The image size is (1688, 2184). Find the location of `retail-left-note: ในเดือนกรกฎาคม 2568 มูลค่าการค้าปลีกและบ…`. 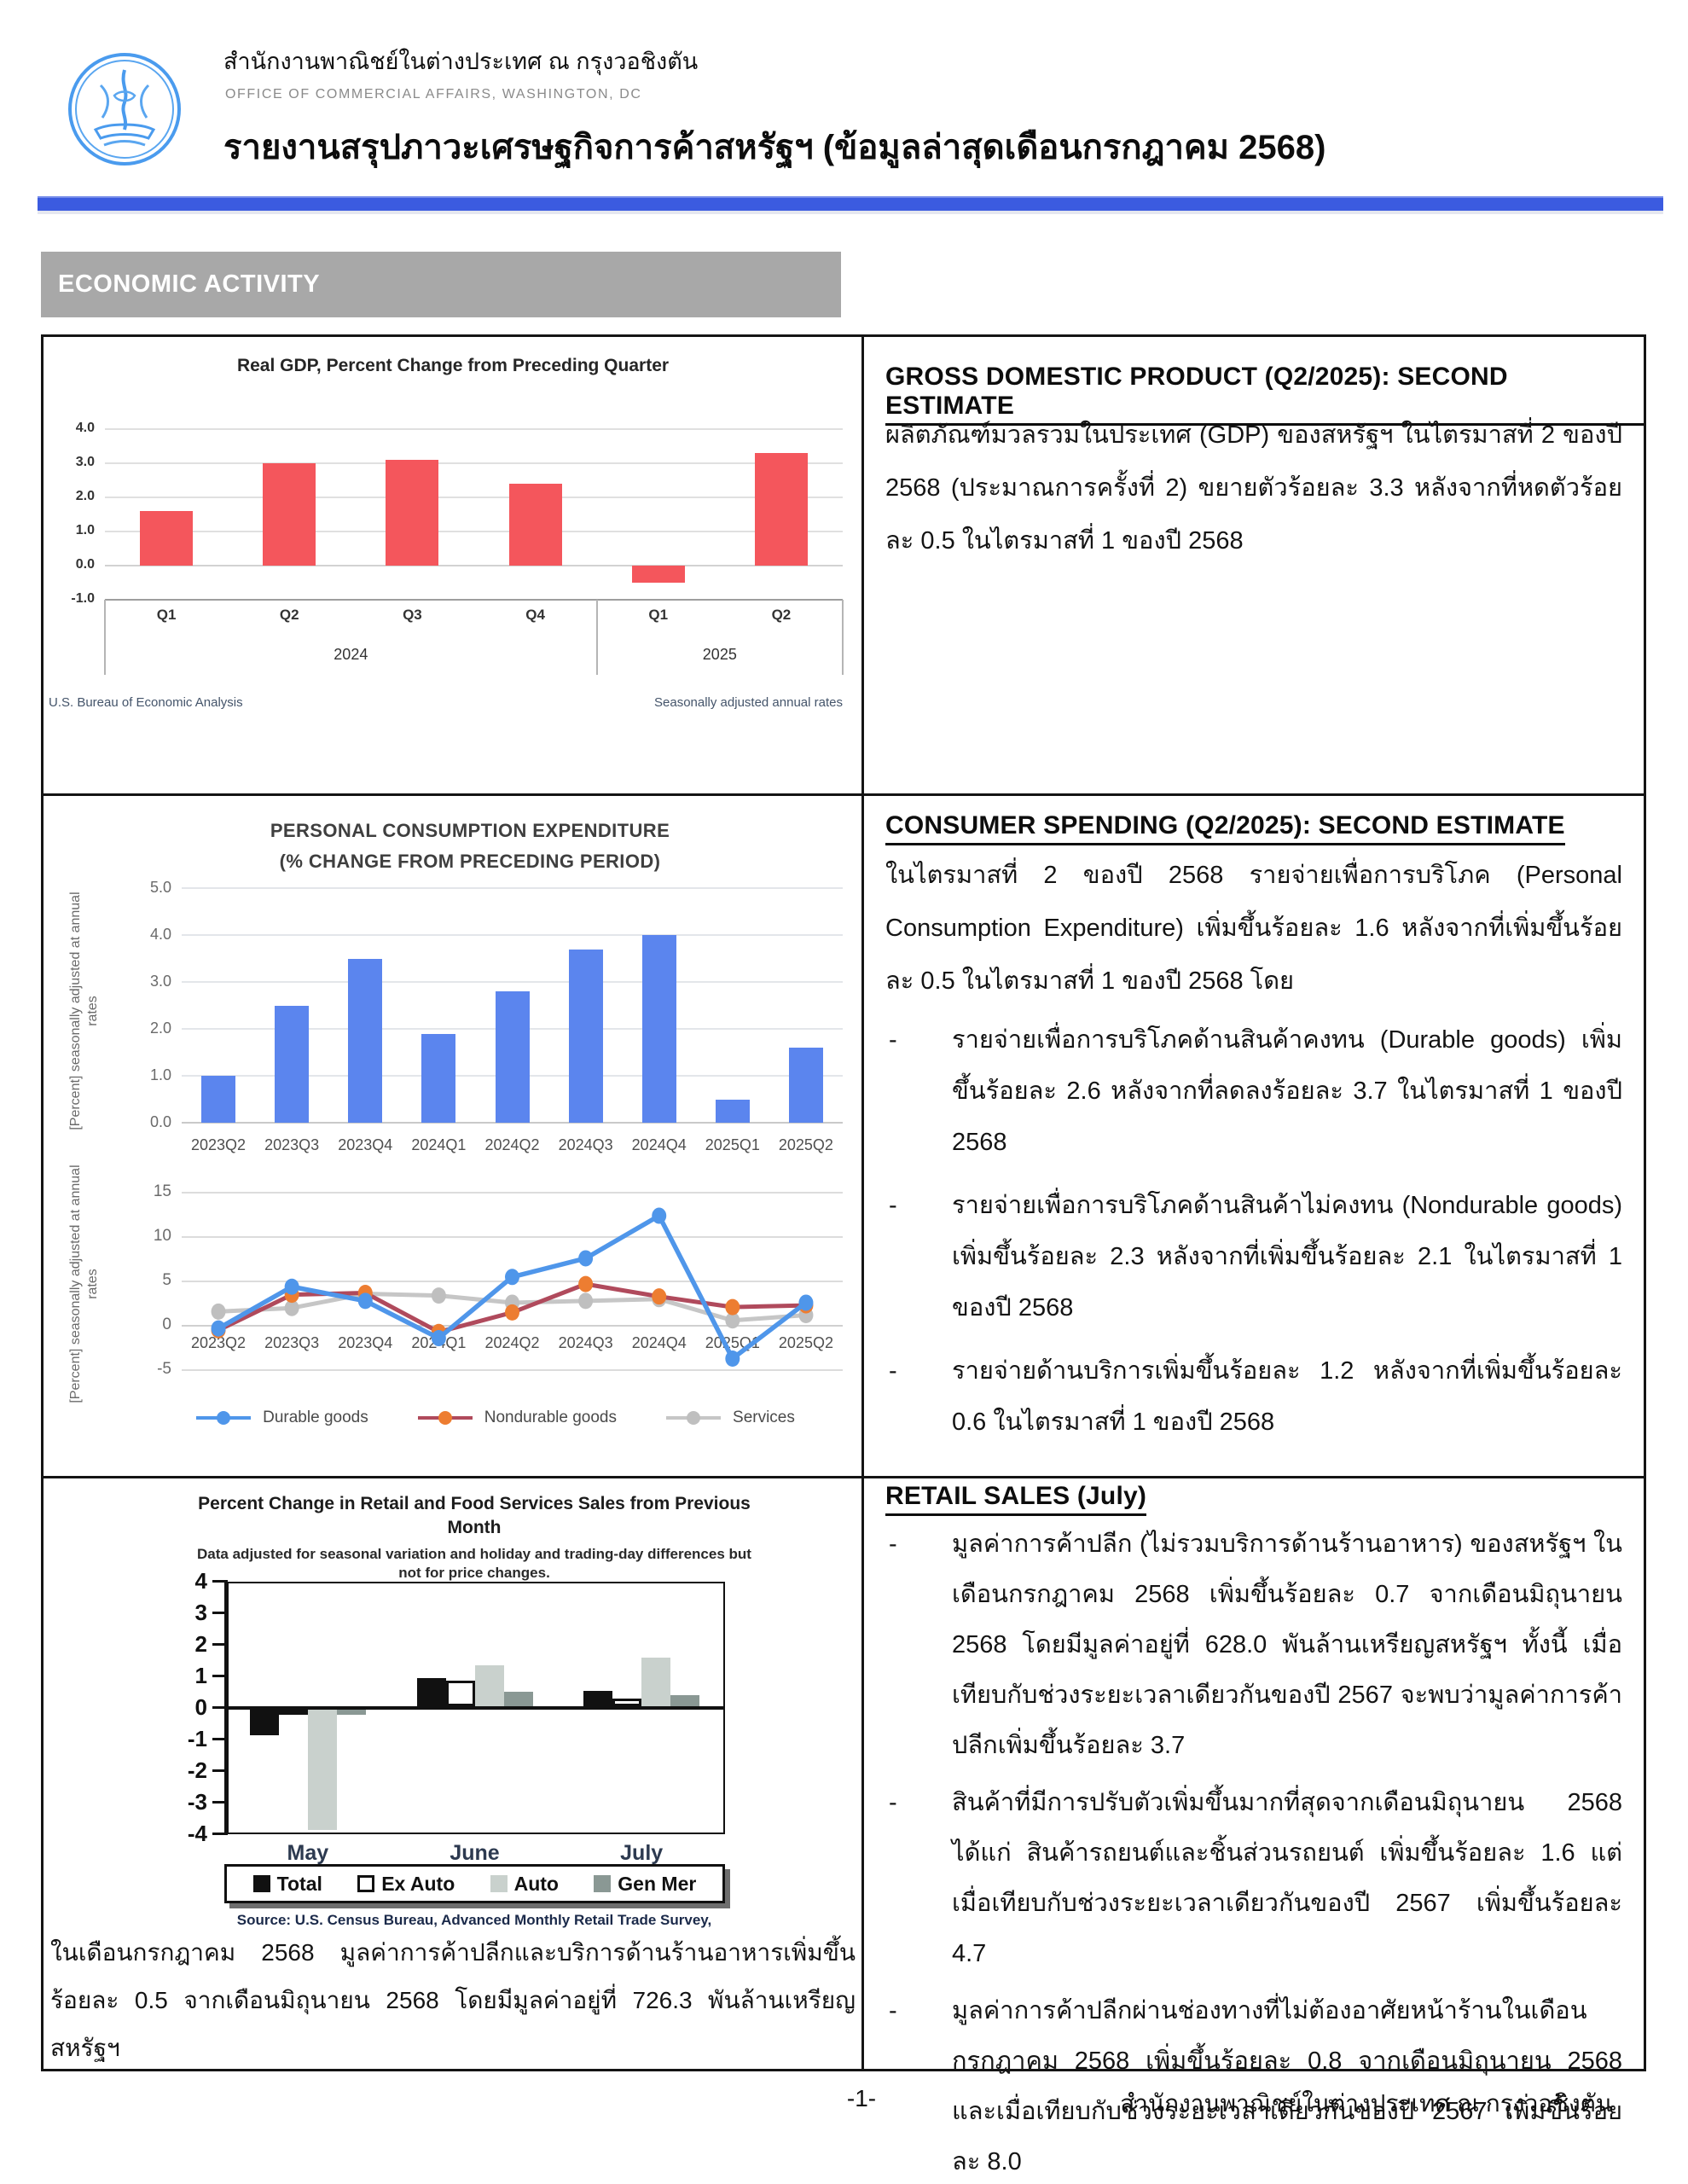

retail-left-note: ในเดือนกรกฎาคม 2568 มูลค่าการค้าปลีกและบ… is located at coordinates (453, 2000).